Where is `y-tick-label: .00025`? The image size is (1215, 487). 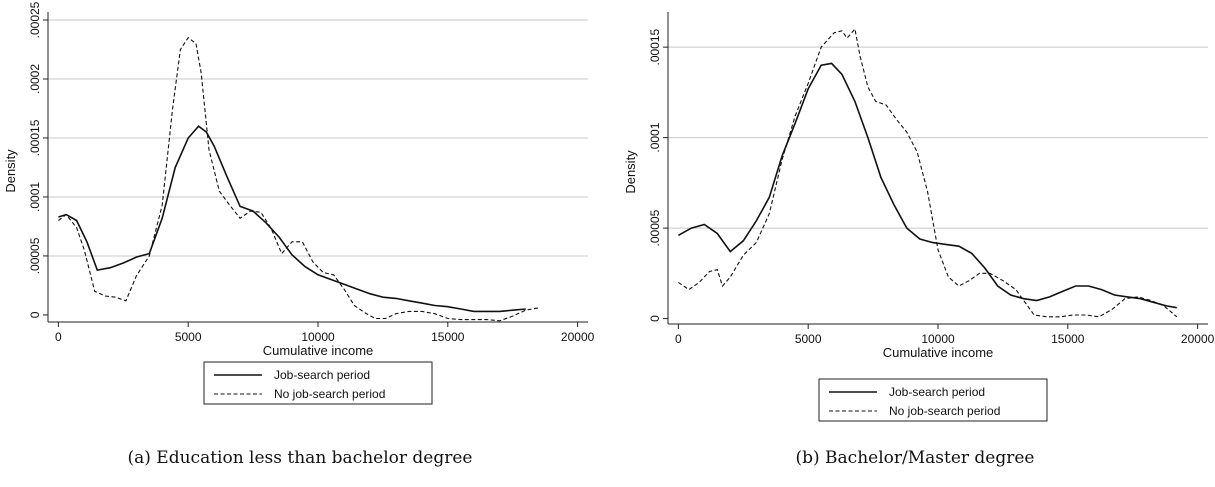 y-tick-label: .00025 is located at coordinates (35, 19).